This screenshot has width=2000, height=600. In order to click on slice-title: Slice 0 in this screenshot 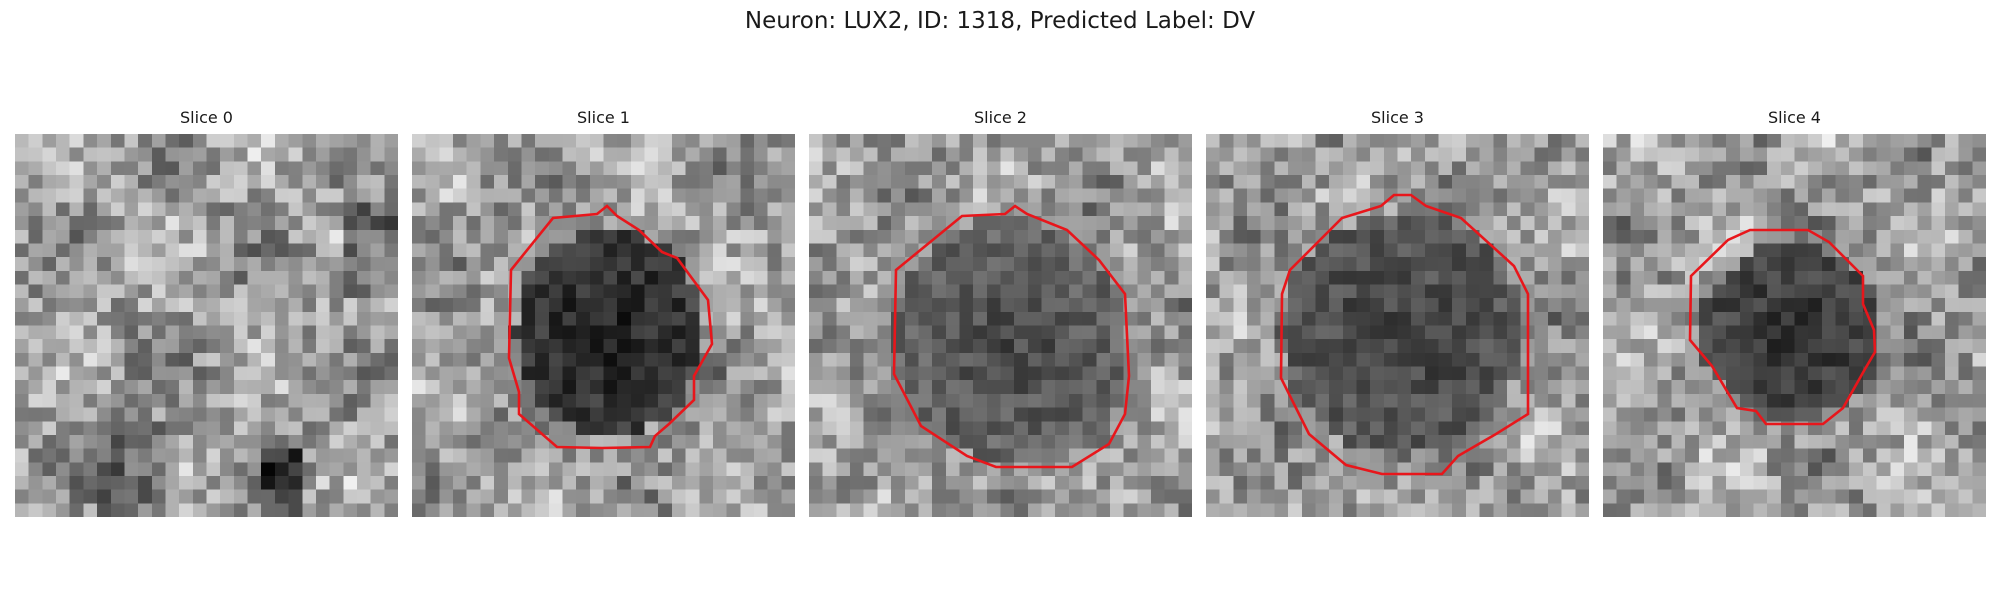, I will do `click(206, 117)`.